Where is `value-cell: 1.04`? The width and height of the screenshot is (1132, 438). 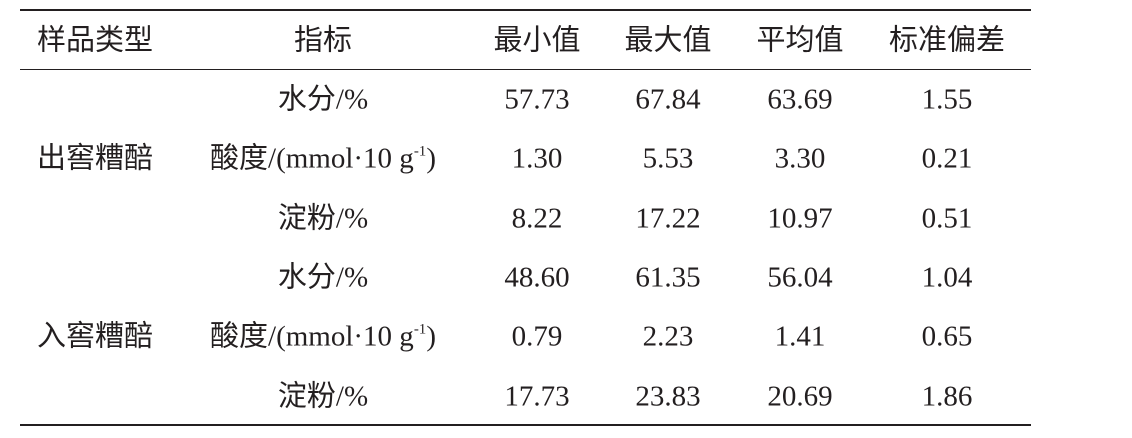 value-cell: 1.04 is located at coordinates (947, 277).